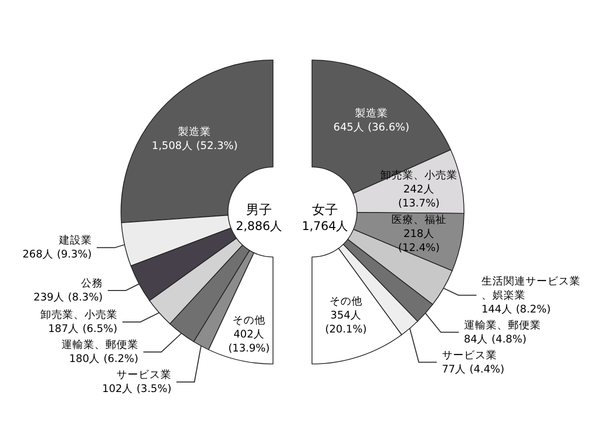 This screenshot has width=602, height=433. What do you see at coordinates (325, 210) in the screenshot?
I see `text: 女子` at bounding box center [325, 210].